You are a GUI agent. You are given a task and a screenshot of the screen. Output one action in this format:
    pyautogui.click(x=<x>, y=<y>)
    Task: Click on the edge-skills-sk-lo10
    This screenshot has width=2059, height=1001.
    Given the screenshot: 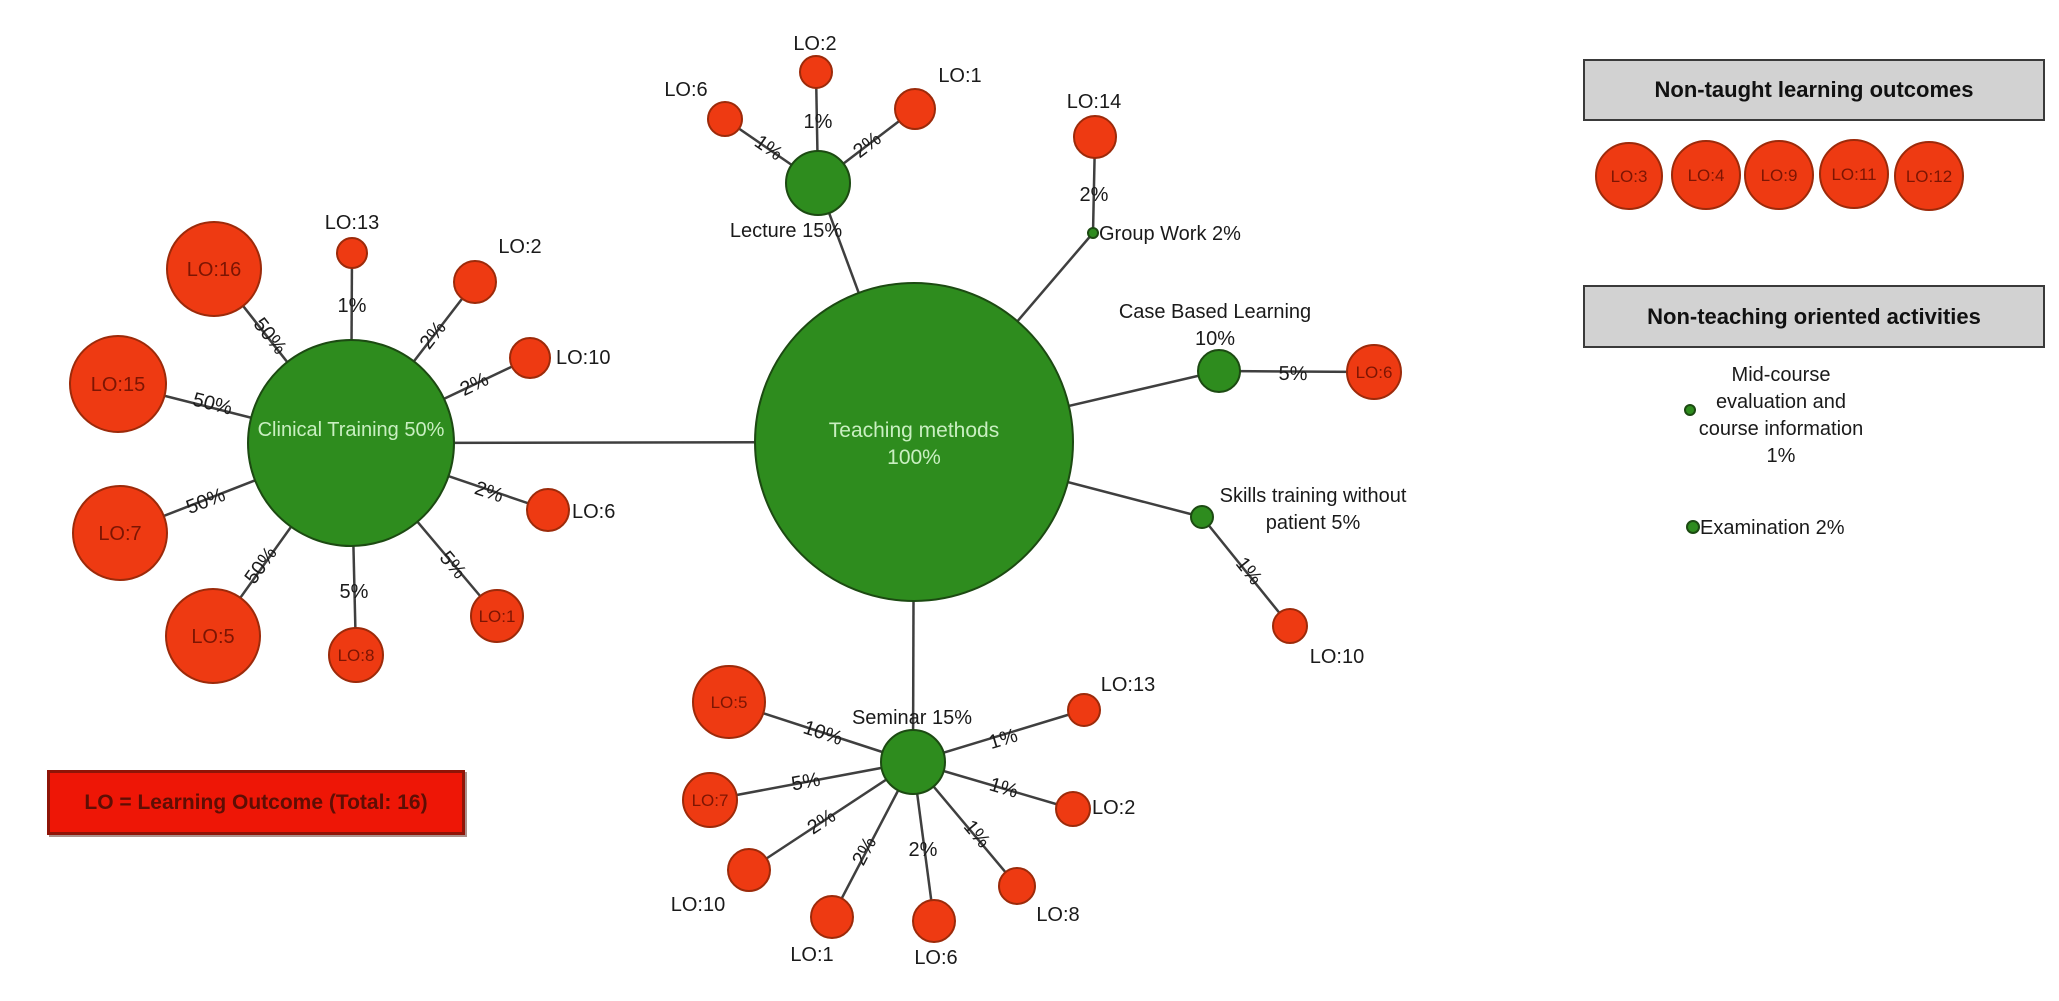 What is the action you would take?
    pyautogui.click(x=1246, y=571)
    